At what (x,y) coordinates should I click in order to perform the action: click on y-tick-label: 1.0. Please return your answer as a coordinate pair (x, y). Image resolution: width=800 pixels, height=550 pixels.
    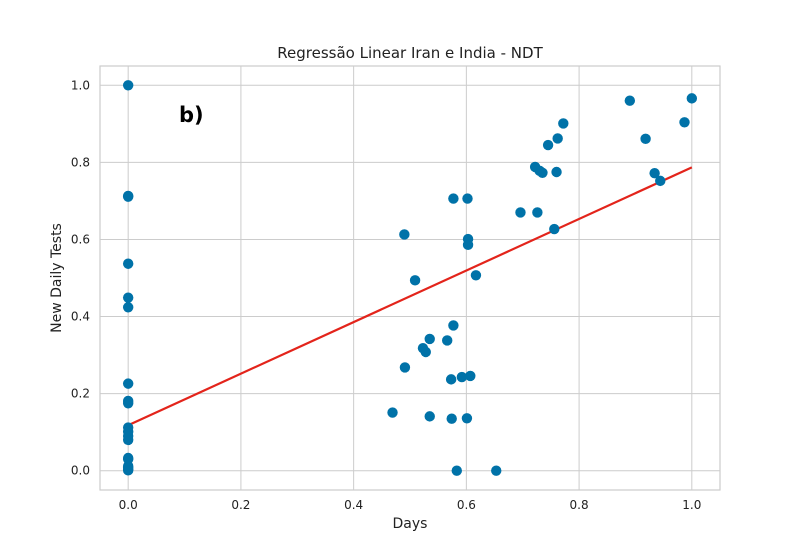
    Looking at the image, I should click on (80, 85).